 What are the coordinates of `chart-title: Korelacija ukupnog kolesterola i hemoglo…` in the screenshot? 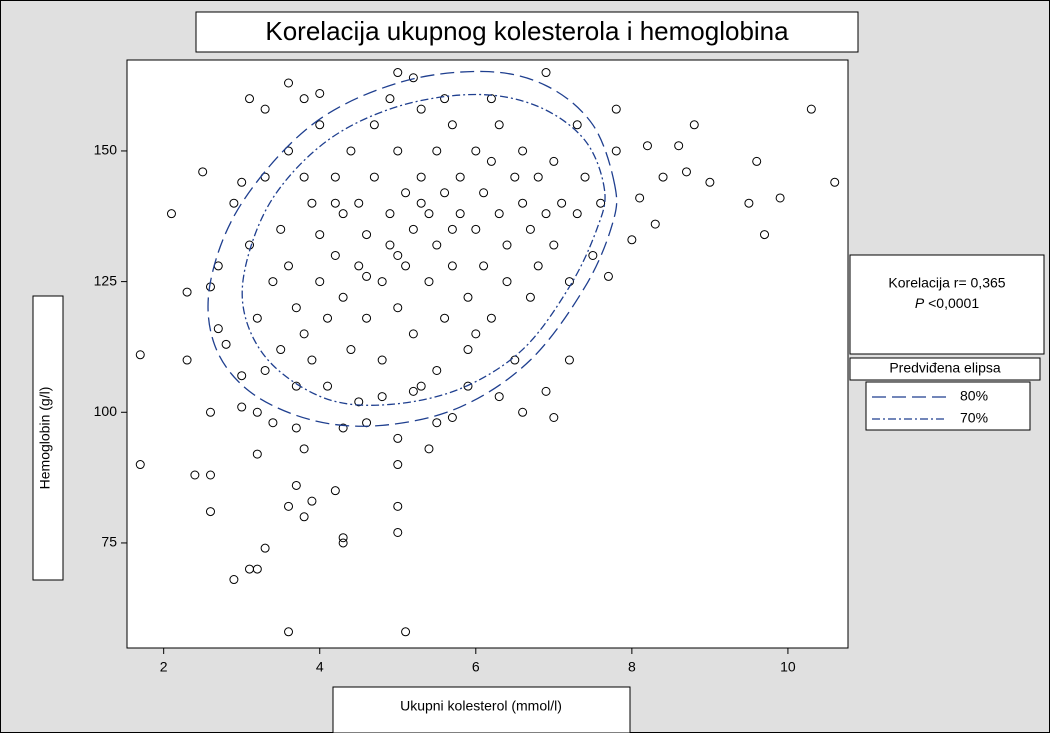 It's located at (527, 31).